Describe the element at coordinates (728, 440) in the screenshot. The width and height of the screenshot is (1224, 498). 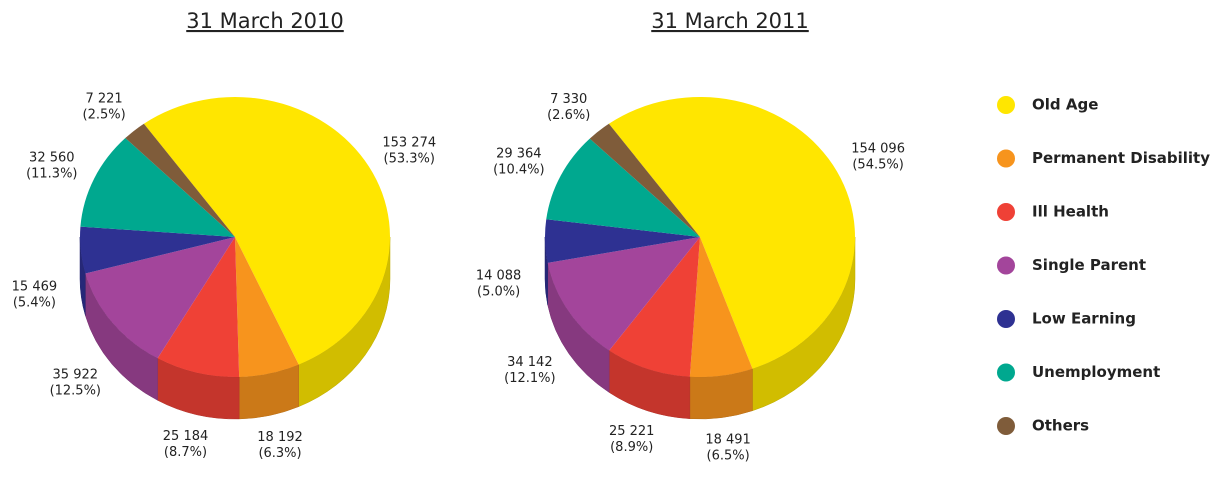
I see `value-label: 18 491` at that location.